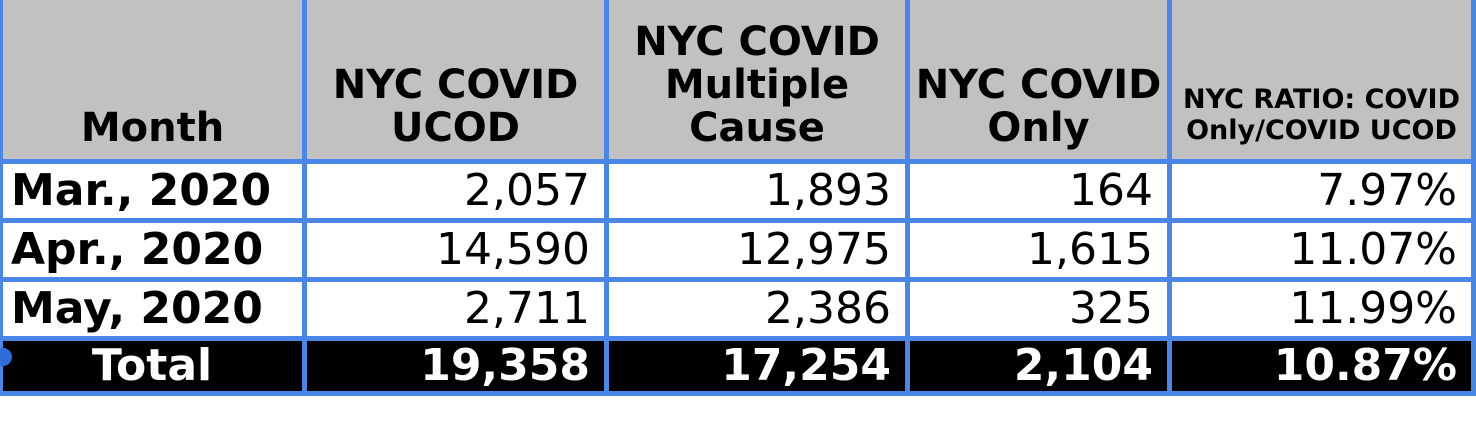 Image resolution: width=1476 pixels, height=424 pixels. What do you see at coordinates (153, 365) in the screenshot?
I see `total-label-cell: Total` at bounding box center [153, 365].